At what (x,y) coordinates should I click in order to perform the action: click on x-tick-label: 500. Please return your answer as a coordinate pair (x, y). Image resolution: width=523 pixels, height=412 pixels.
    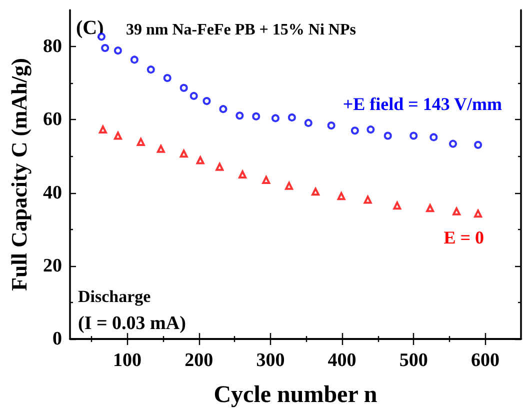
    Looking at the image, I should click on (413, 360).